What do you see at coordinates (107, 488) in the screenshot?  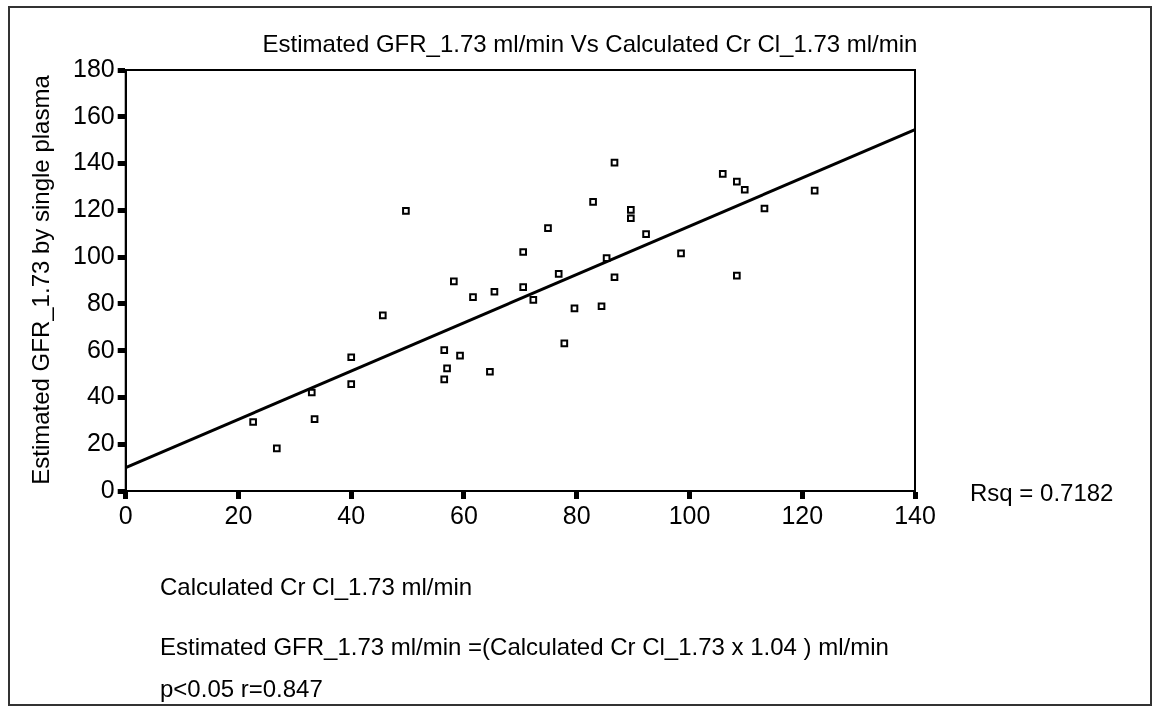 I see `y-tick-label: 0` at bounding box center [107, 488].